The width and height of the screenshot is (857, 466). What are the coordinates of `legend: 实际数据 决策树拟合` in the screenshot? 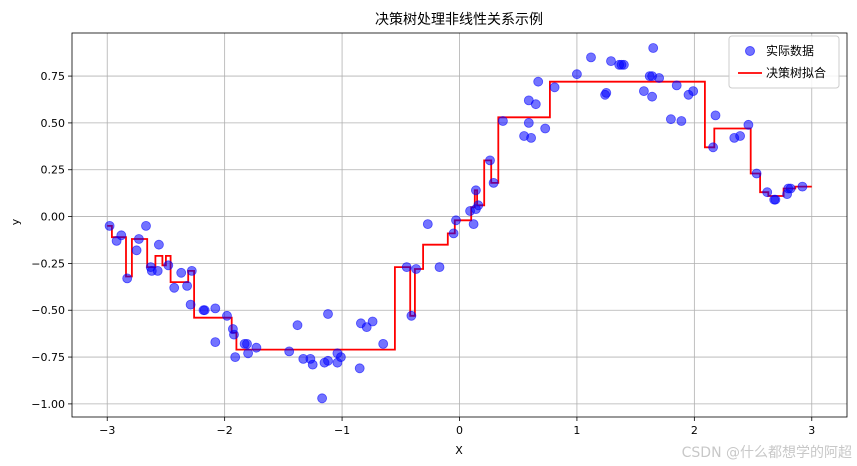 It's located at (784, 62).